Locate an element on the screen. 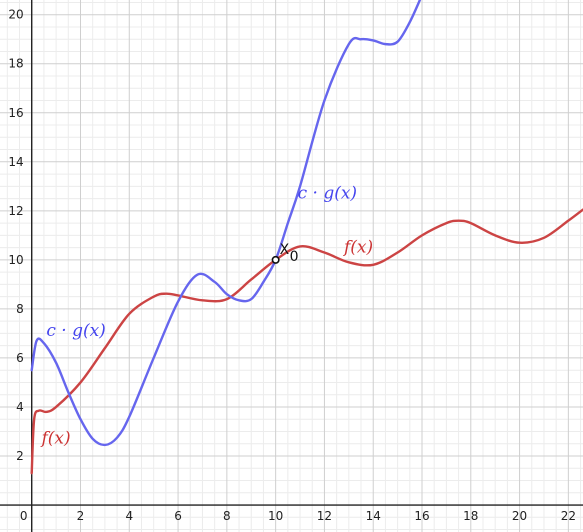 This screenshot has height=532, width=583. y-tick-label: 14 is located at coordinates (15, 162).